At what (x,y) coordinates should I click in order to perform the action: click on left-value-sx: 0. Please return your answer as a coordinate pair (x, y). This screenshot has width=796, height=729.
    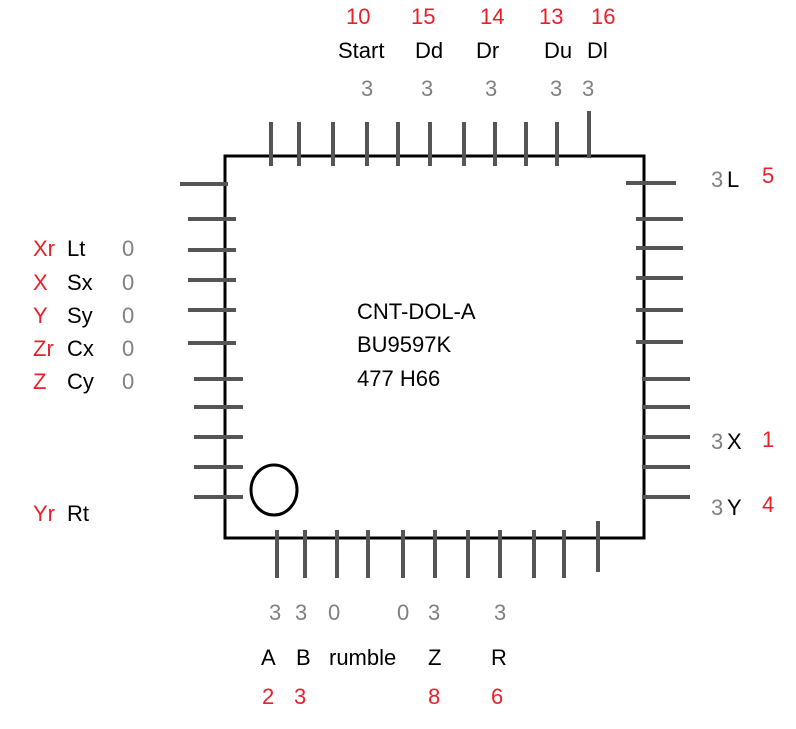
    Looking at the image, I should click on (128, 282).